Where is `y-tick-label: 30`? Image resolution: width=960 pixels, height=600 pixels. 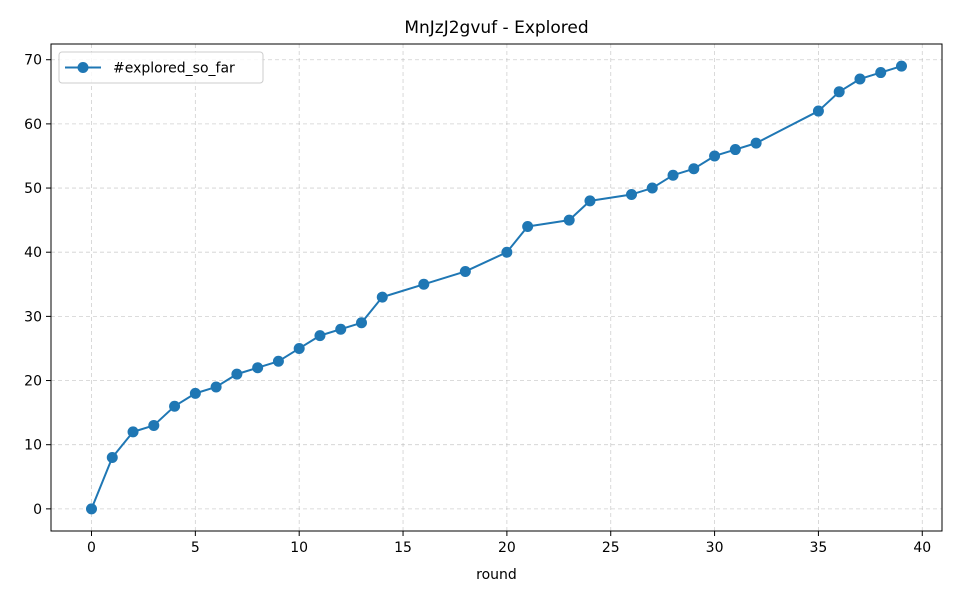
y-tick-label: 30 is located at coordinates (33, 317).